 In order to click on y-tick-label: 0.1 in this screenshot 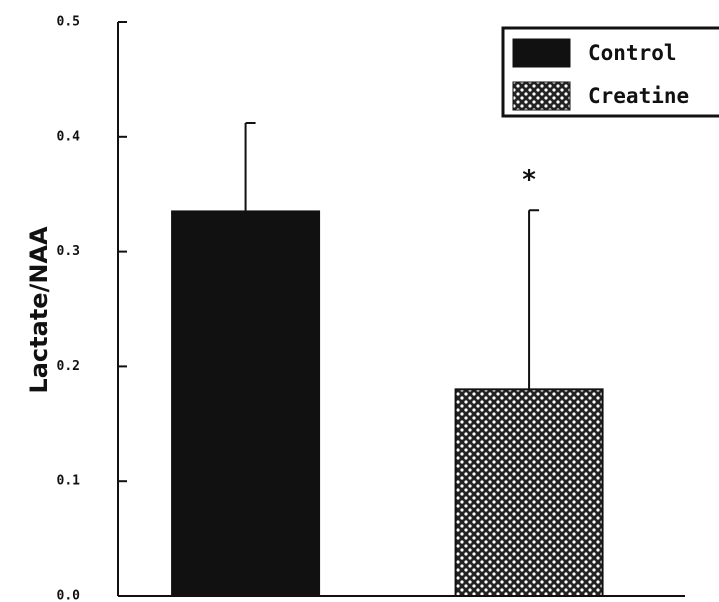, I will do `click(69, 481)`.